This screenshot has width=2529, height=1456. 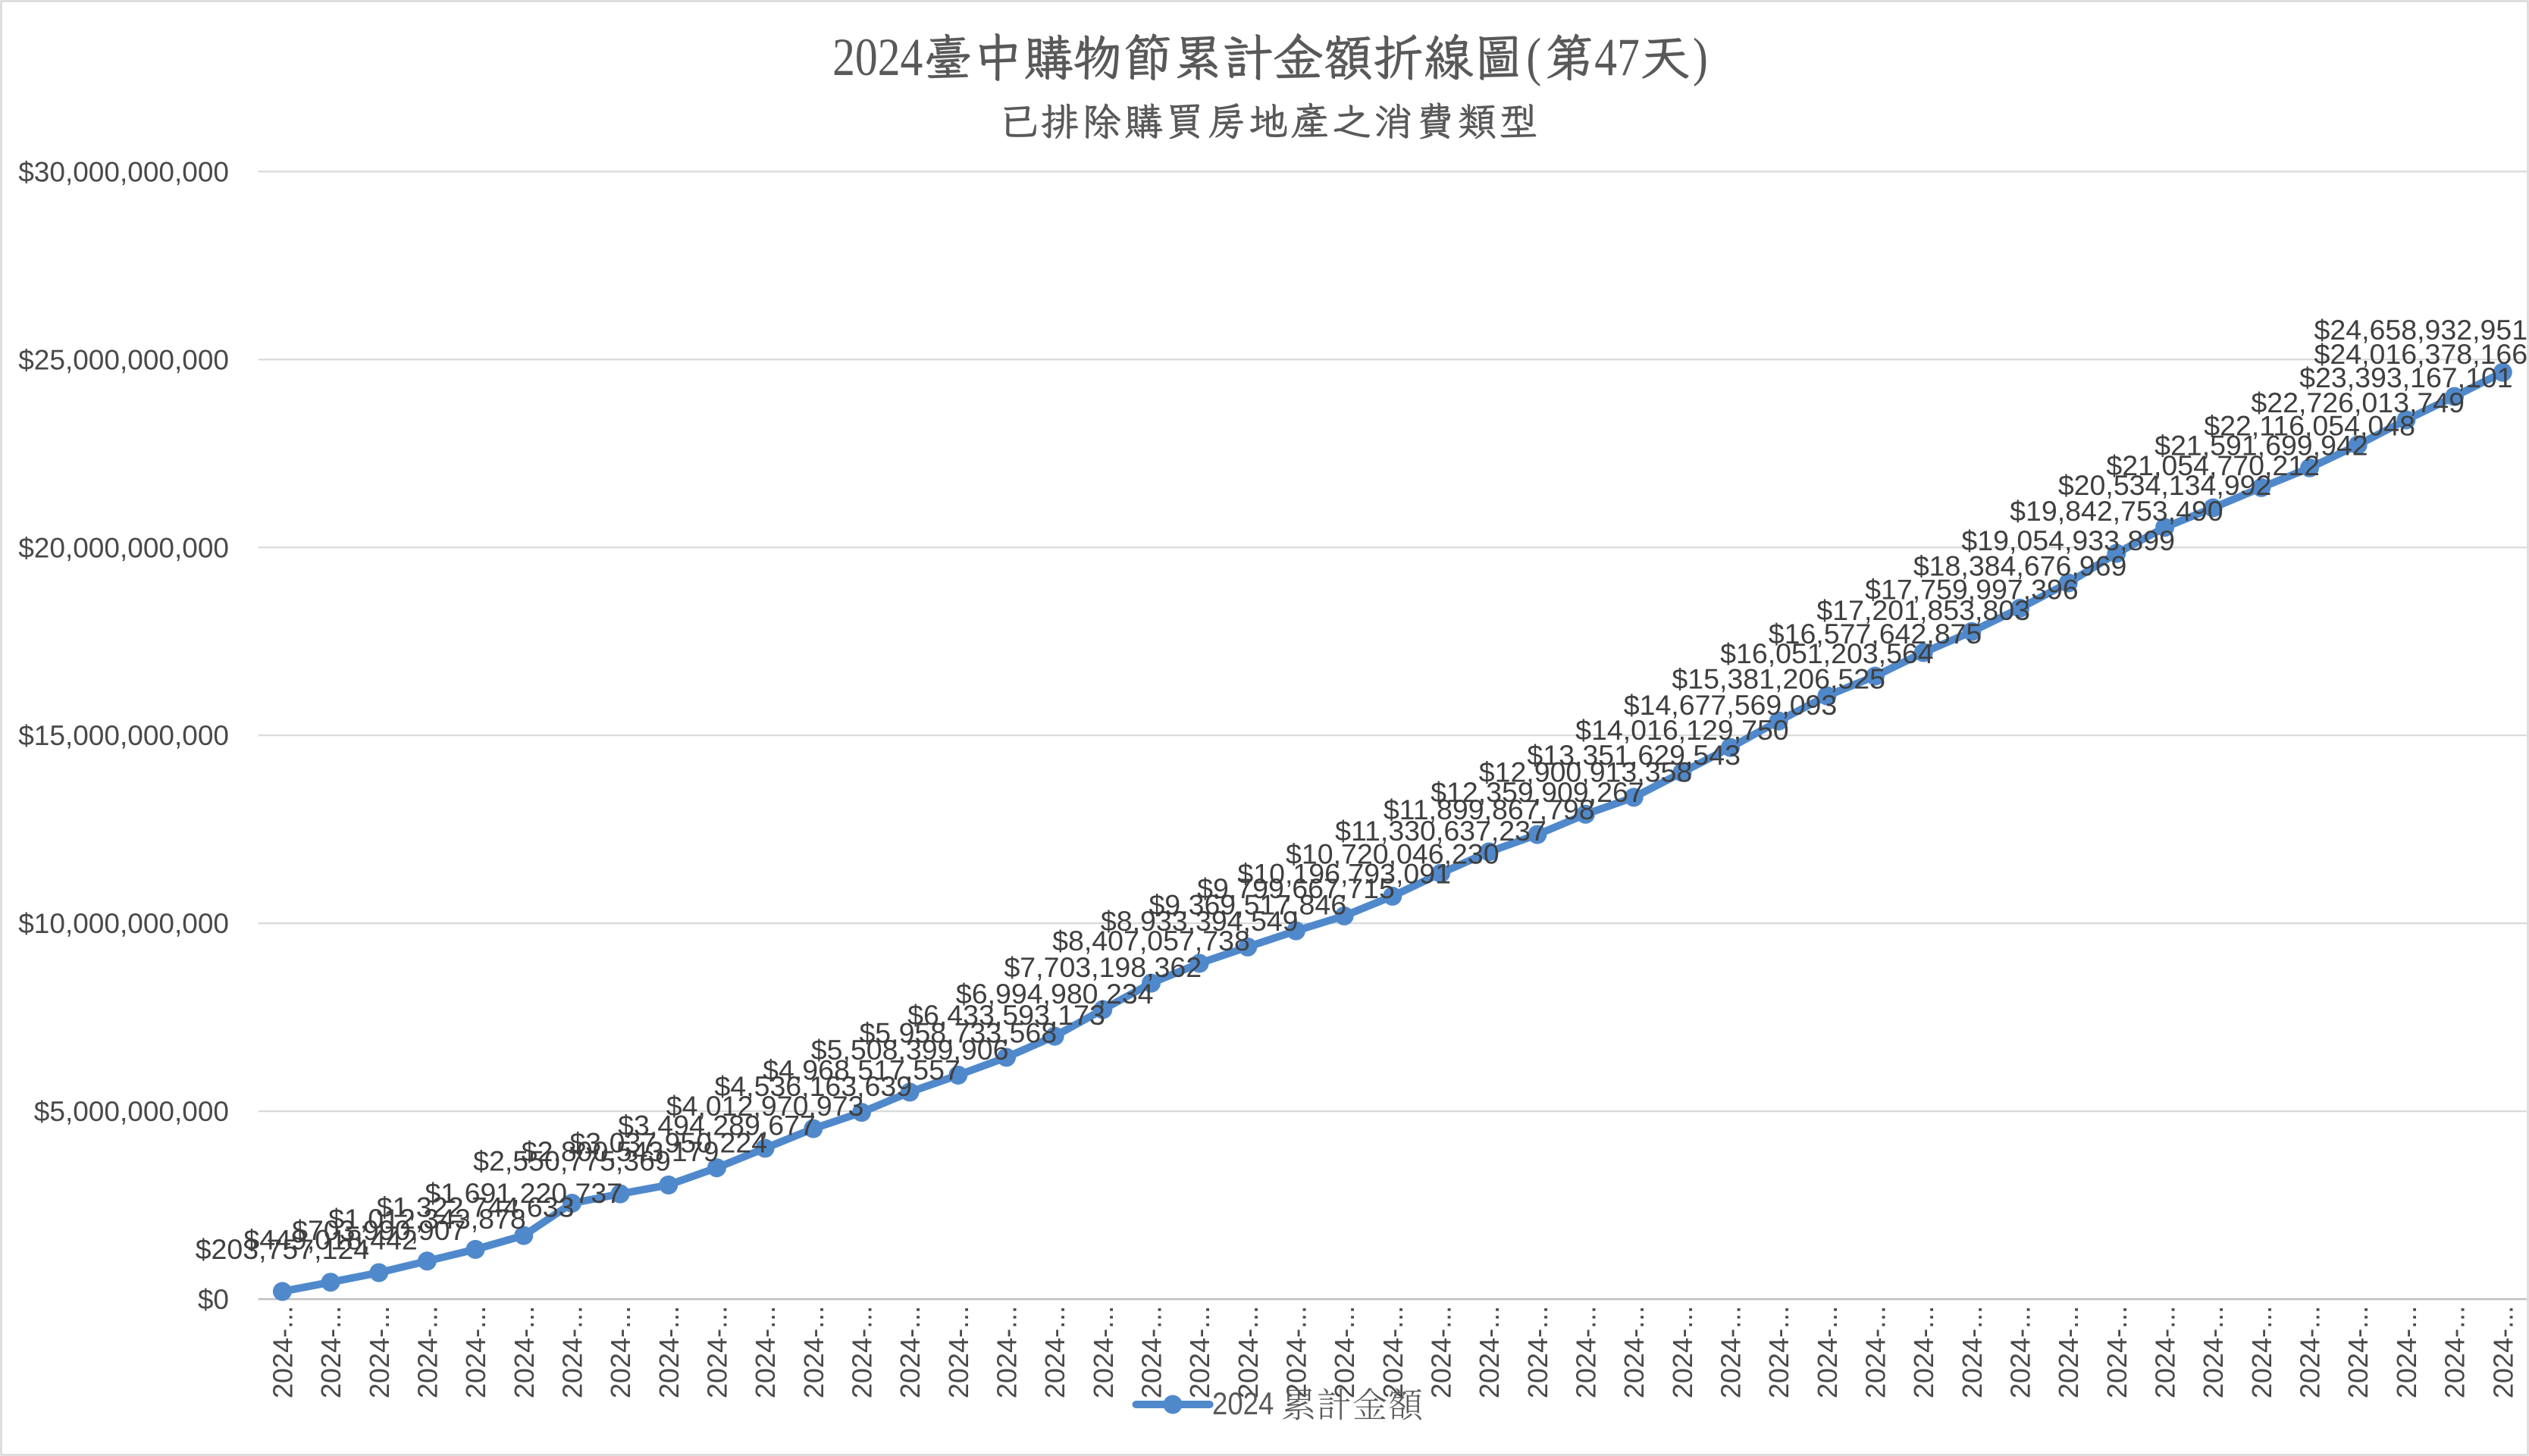 What do you see at coordinates (1055, 994) in the screenshot?
I see `svg-text: $6,994,980,234` at bounding box center [1055, 994].